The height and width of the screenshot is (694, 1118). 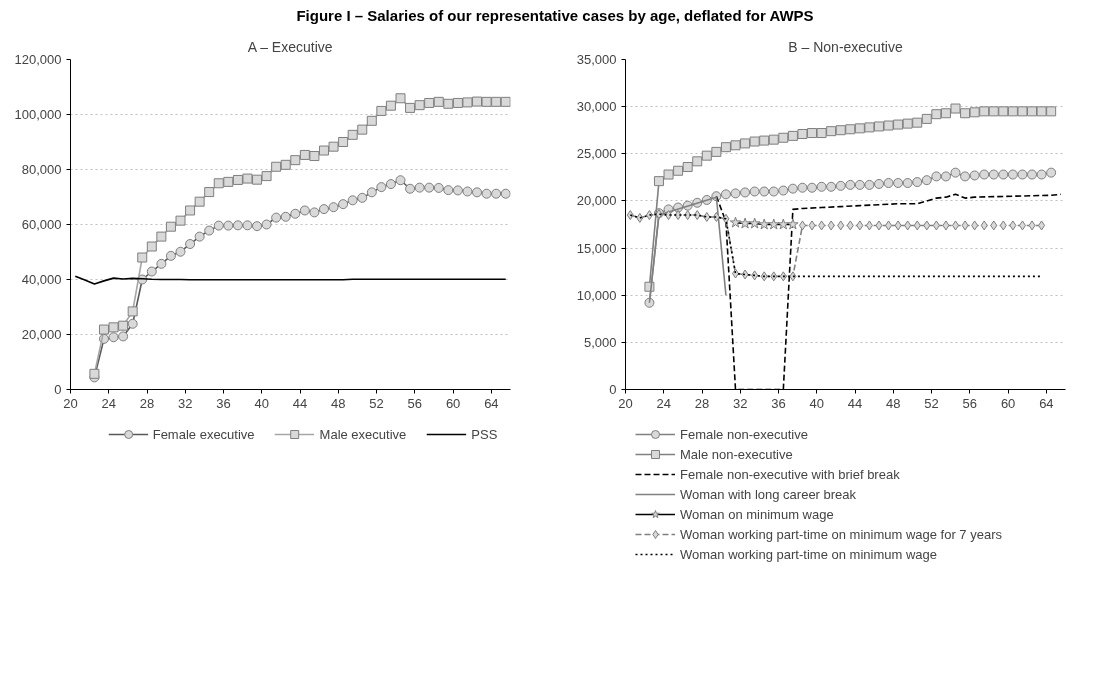 I want to click on legend-label: Female non-executive, so click(x=744, y=434).